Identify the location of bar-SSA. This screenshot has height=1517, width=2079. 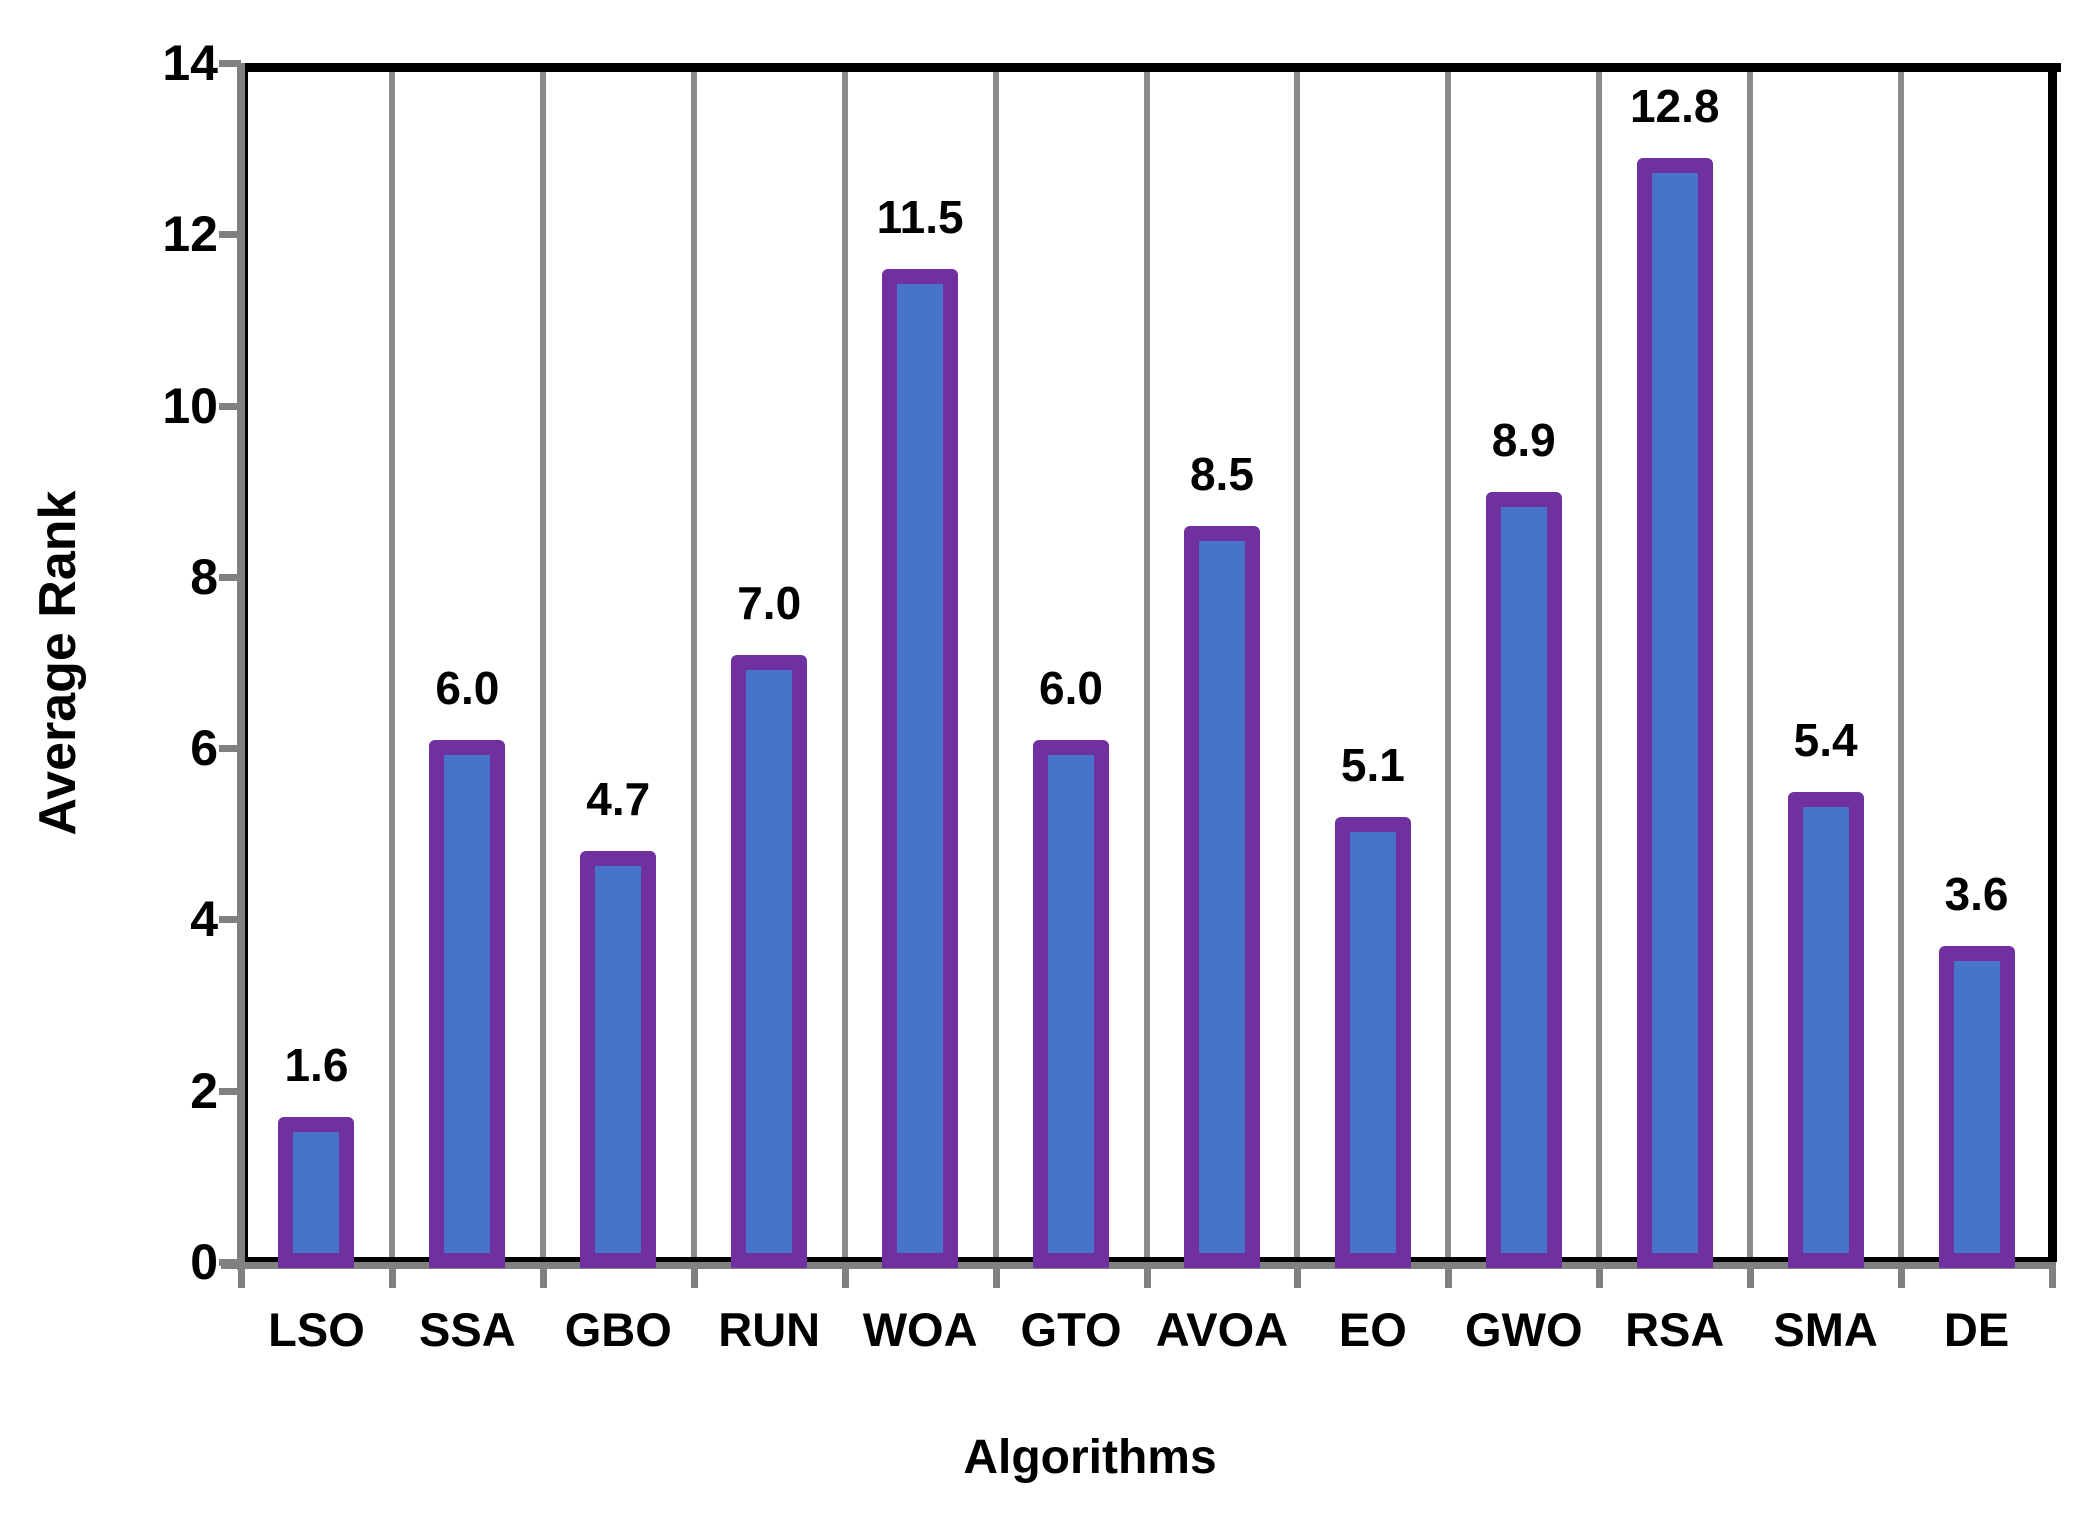
(467, 1004).